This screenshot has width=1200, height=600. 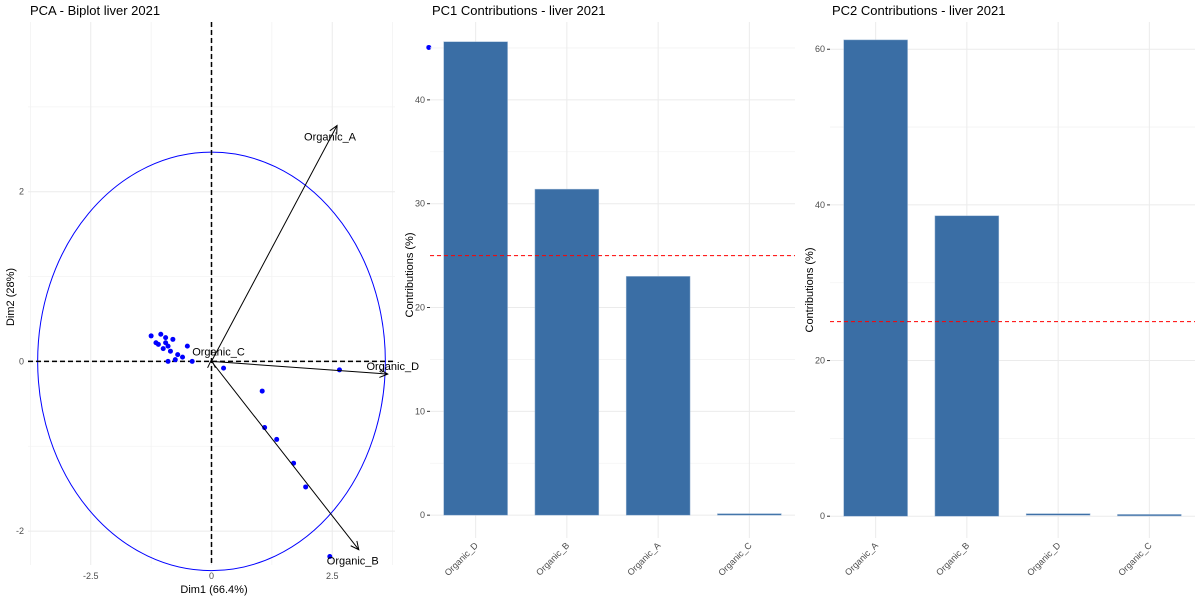 I want to click on pc1-category-labels: Organic_D Organic_B Organic_A Organic_C, so click(x=599, y=559).